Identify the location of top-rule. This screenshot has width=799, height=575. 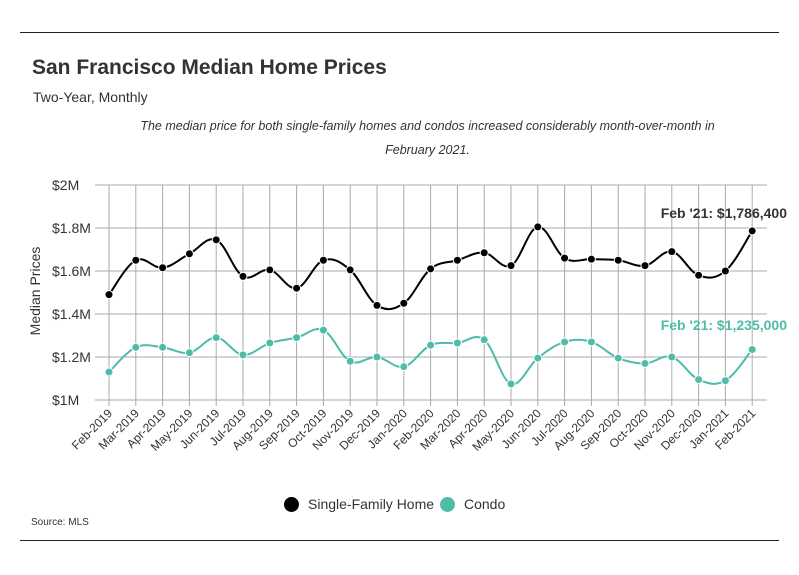
(399, 32).